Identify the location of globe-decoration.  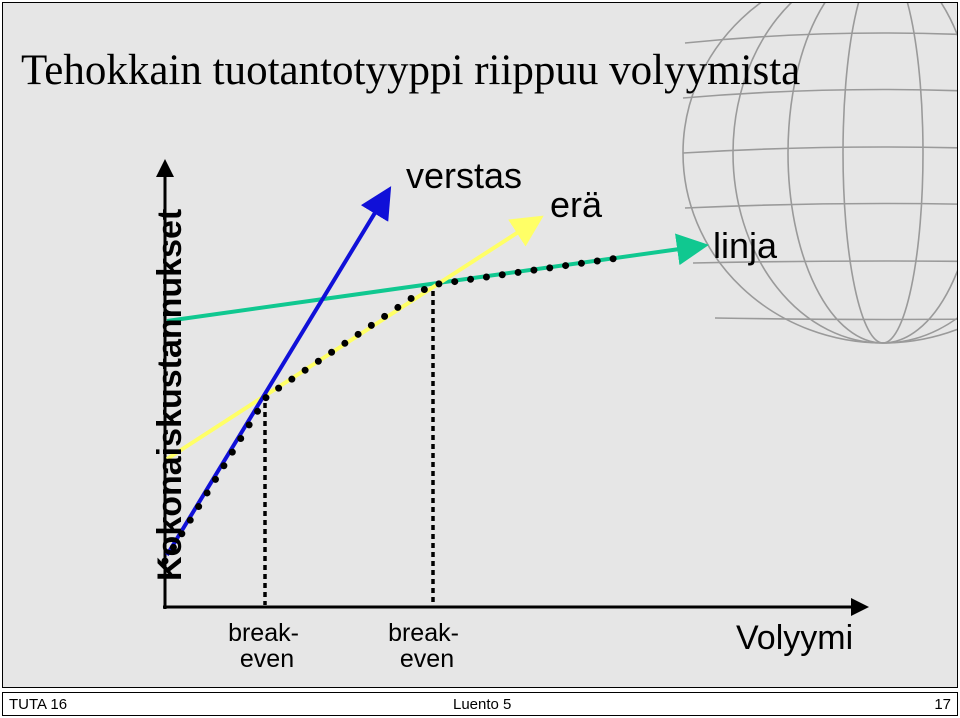
(819, 173).